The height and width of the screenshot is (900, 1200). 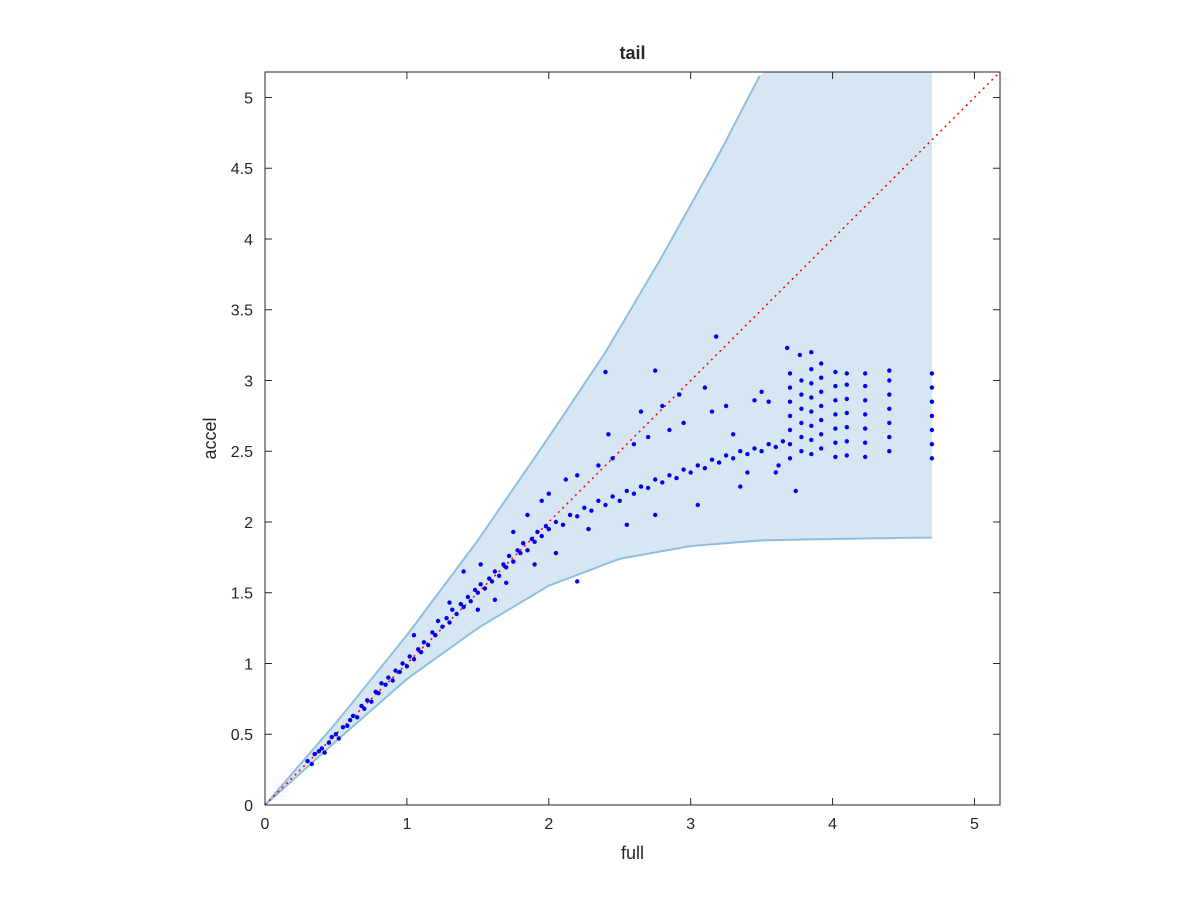 What do you see at coordinates (242, 311) in the screenshot?
I see `y-tick-label: 3.5` at bounding box center [242, 311].